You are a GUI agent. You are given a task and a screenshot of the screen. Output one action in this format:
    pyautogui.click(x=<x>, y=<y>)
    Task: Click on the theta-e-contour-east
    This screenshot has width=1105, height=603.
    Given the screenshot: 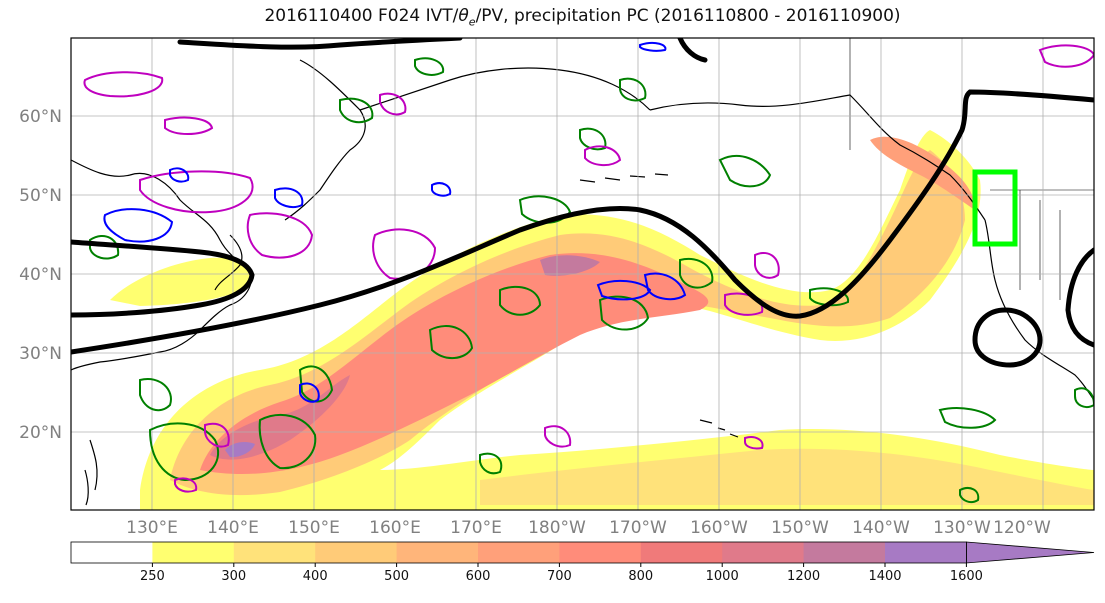 What is the action you would take?
    pyautogui.click(x=1079, y=297)
    